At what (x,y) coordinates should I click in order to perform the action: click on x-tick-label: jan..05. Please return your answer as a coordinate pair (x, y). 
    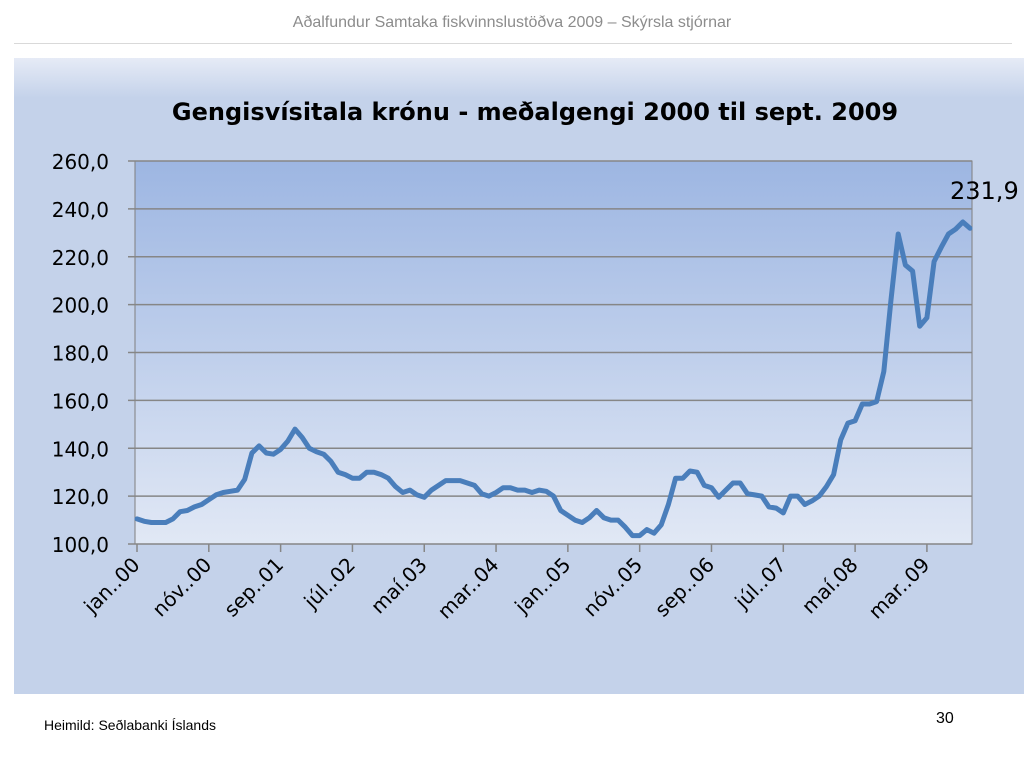
    Looking at the image, I should click on (542, 586).